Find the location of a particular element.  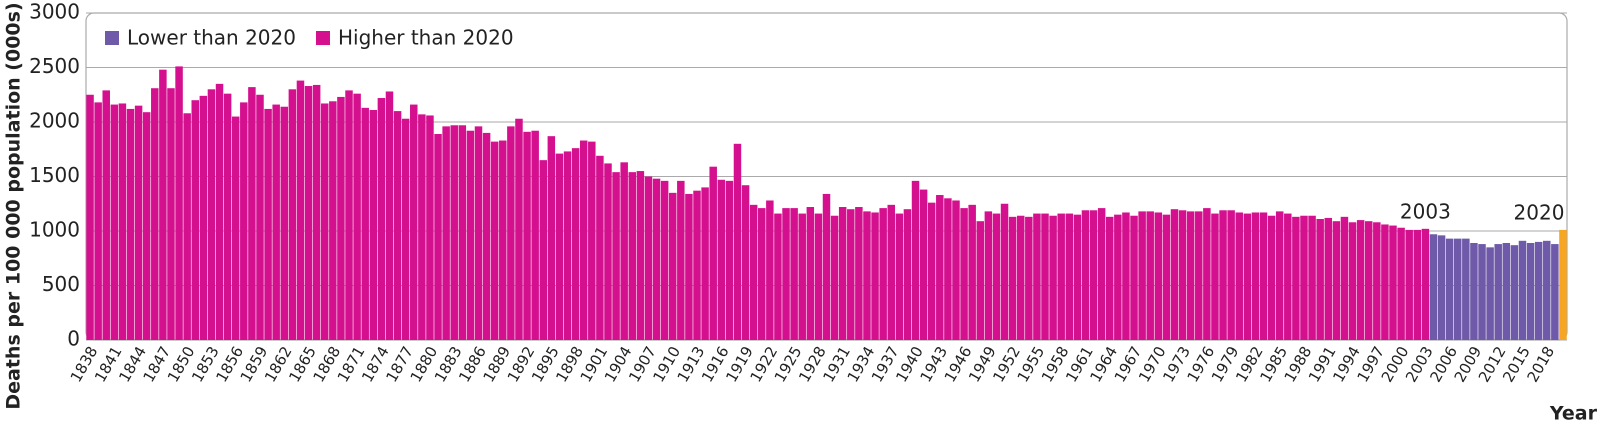

y-tick-label: 1500 is located at coordinates (54, 175).